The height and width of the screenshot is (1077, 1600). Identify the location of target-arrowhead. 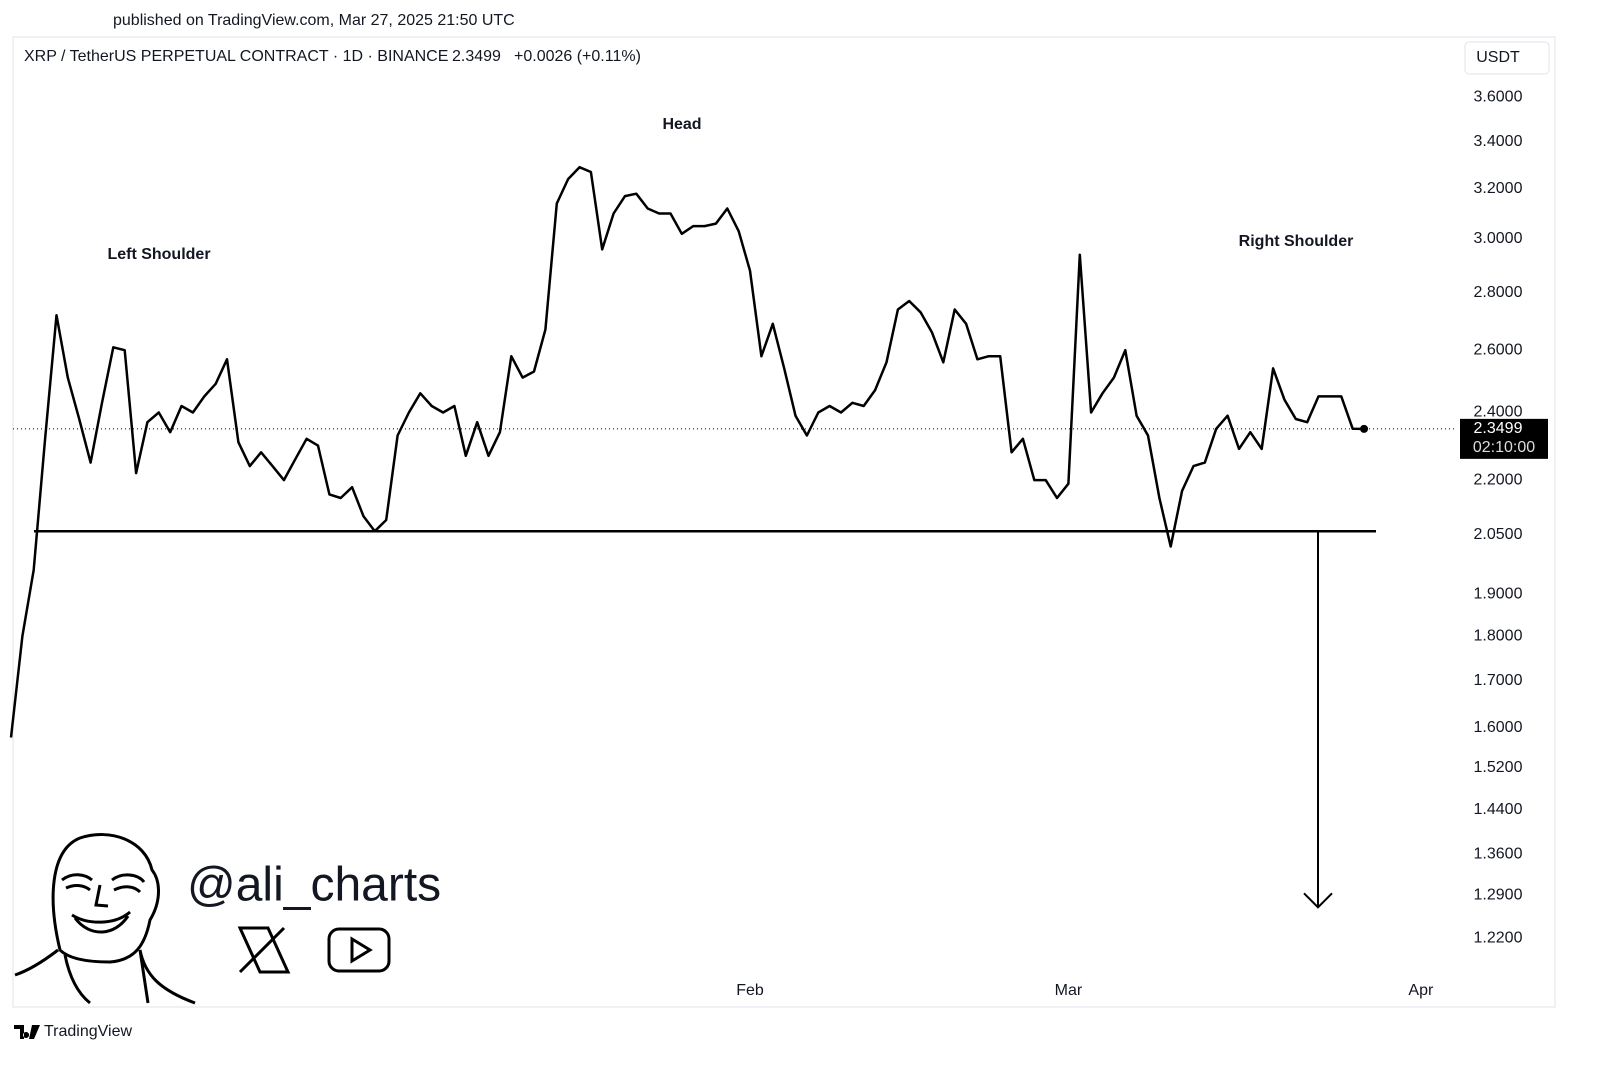
(1318, 900).